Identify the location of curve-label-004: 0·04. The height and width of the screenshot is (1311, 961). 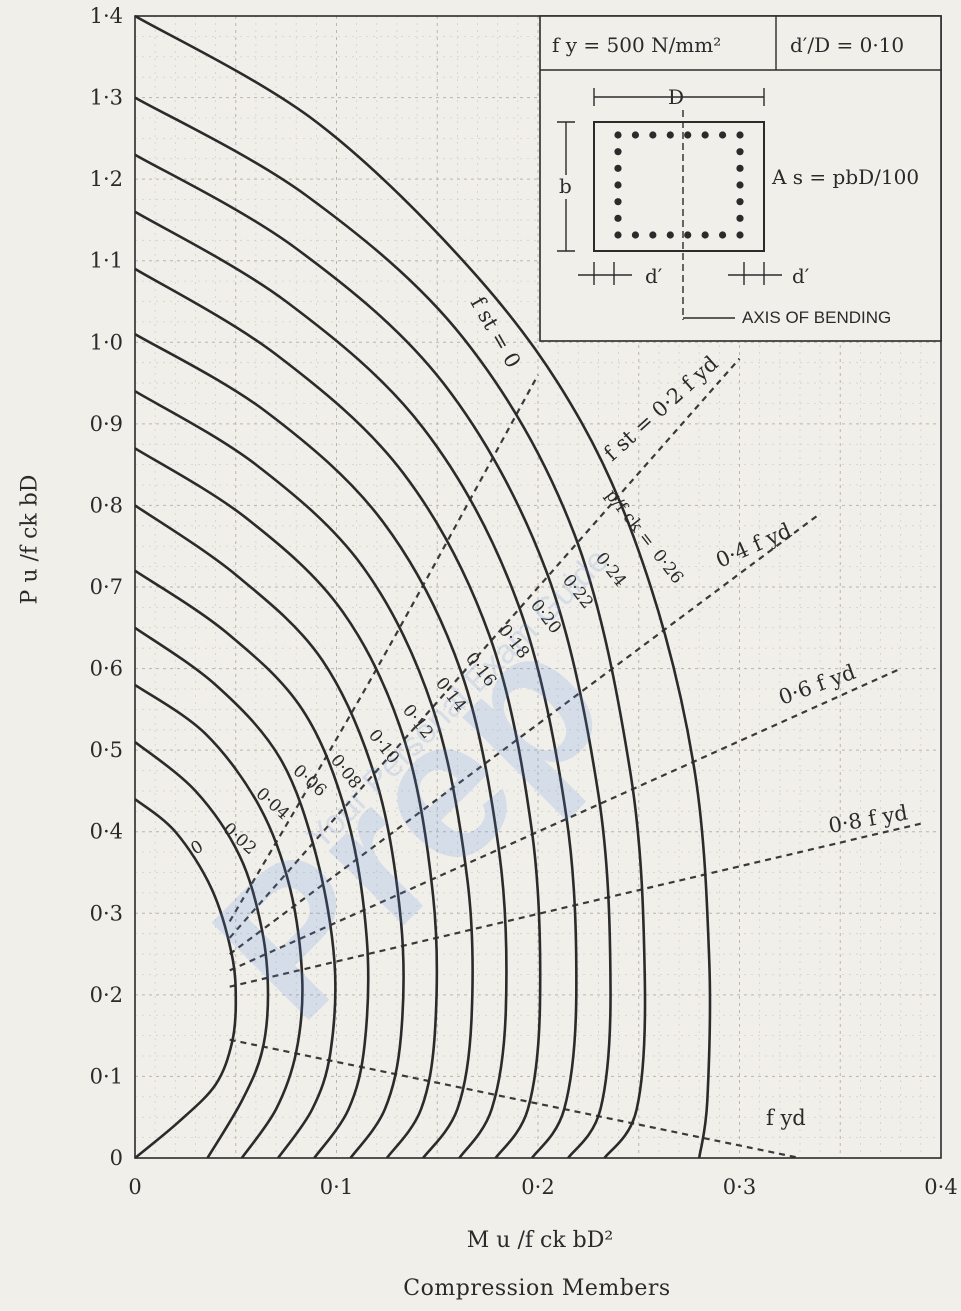
(273, 804).